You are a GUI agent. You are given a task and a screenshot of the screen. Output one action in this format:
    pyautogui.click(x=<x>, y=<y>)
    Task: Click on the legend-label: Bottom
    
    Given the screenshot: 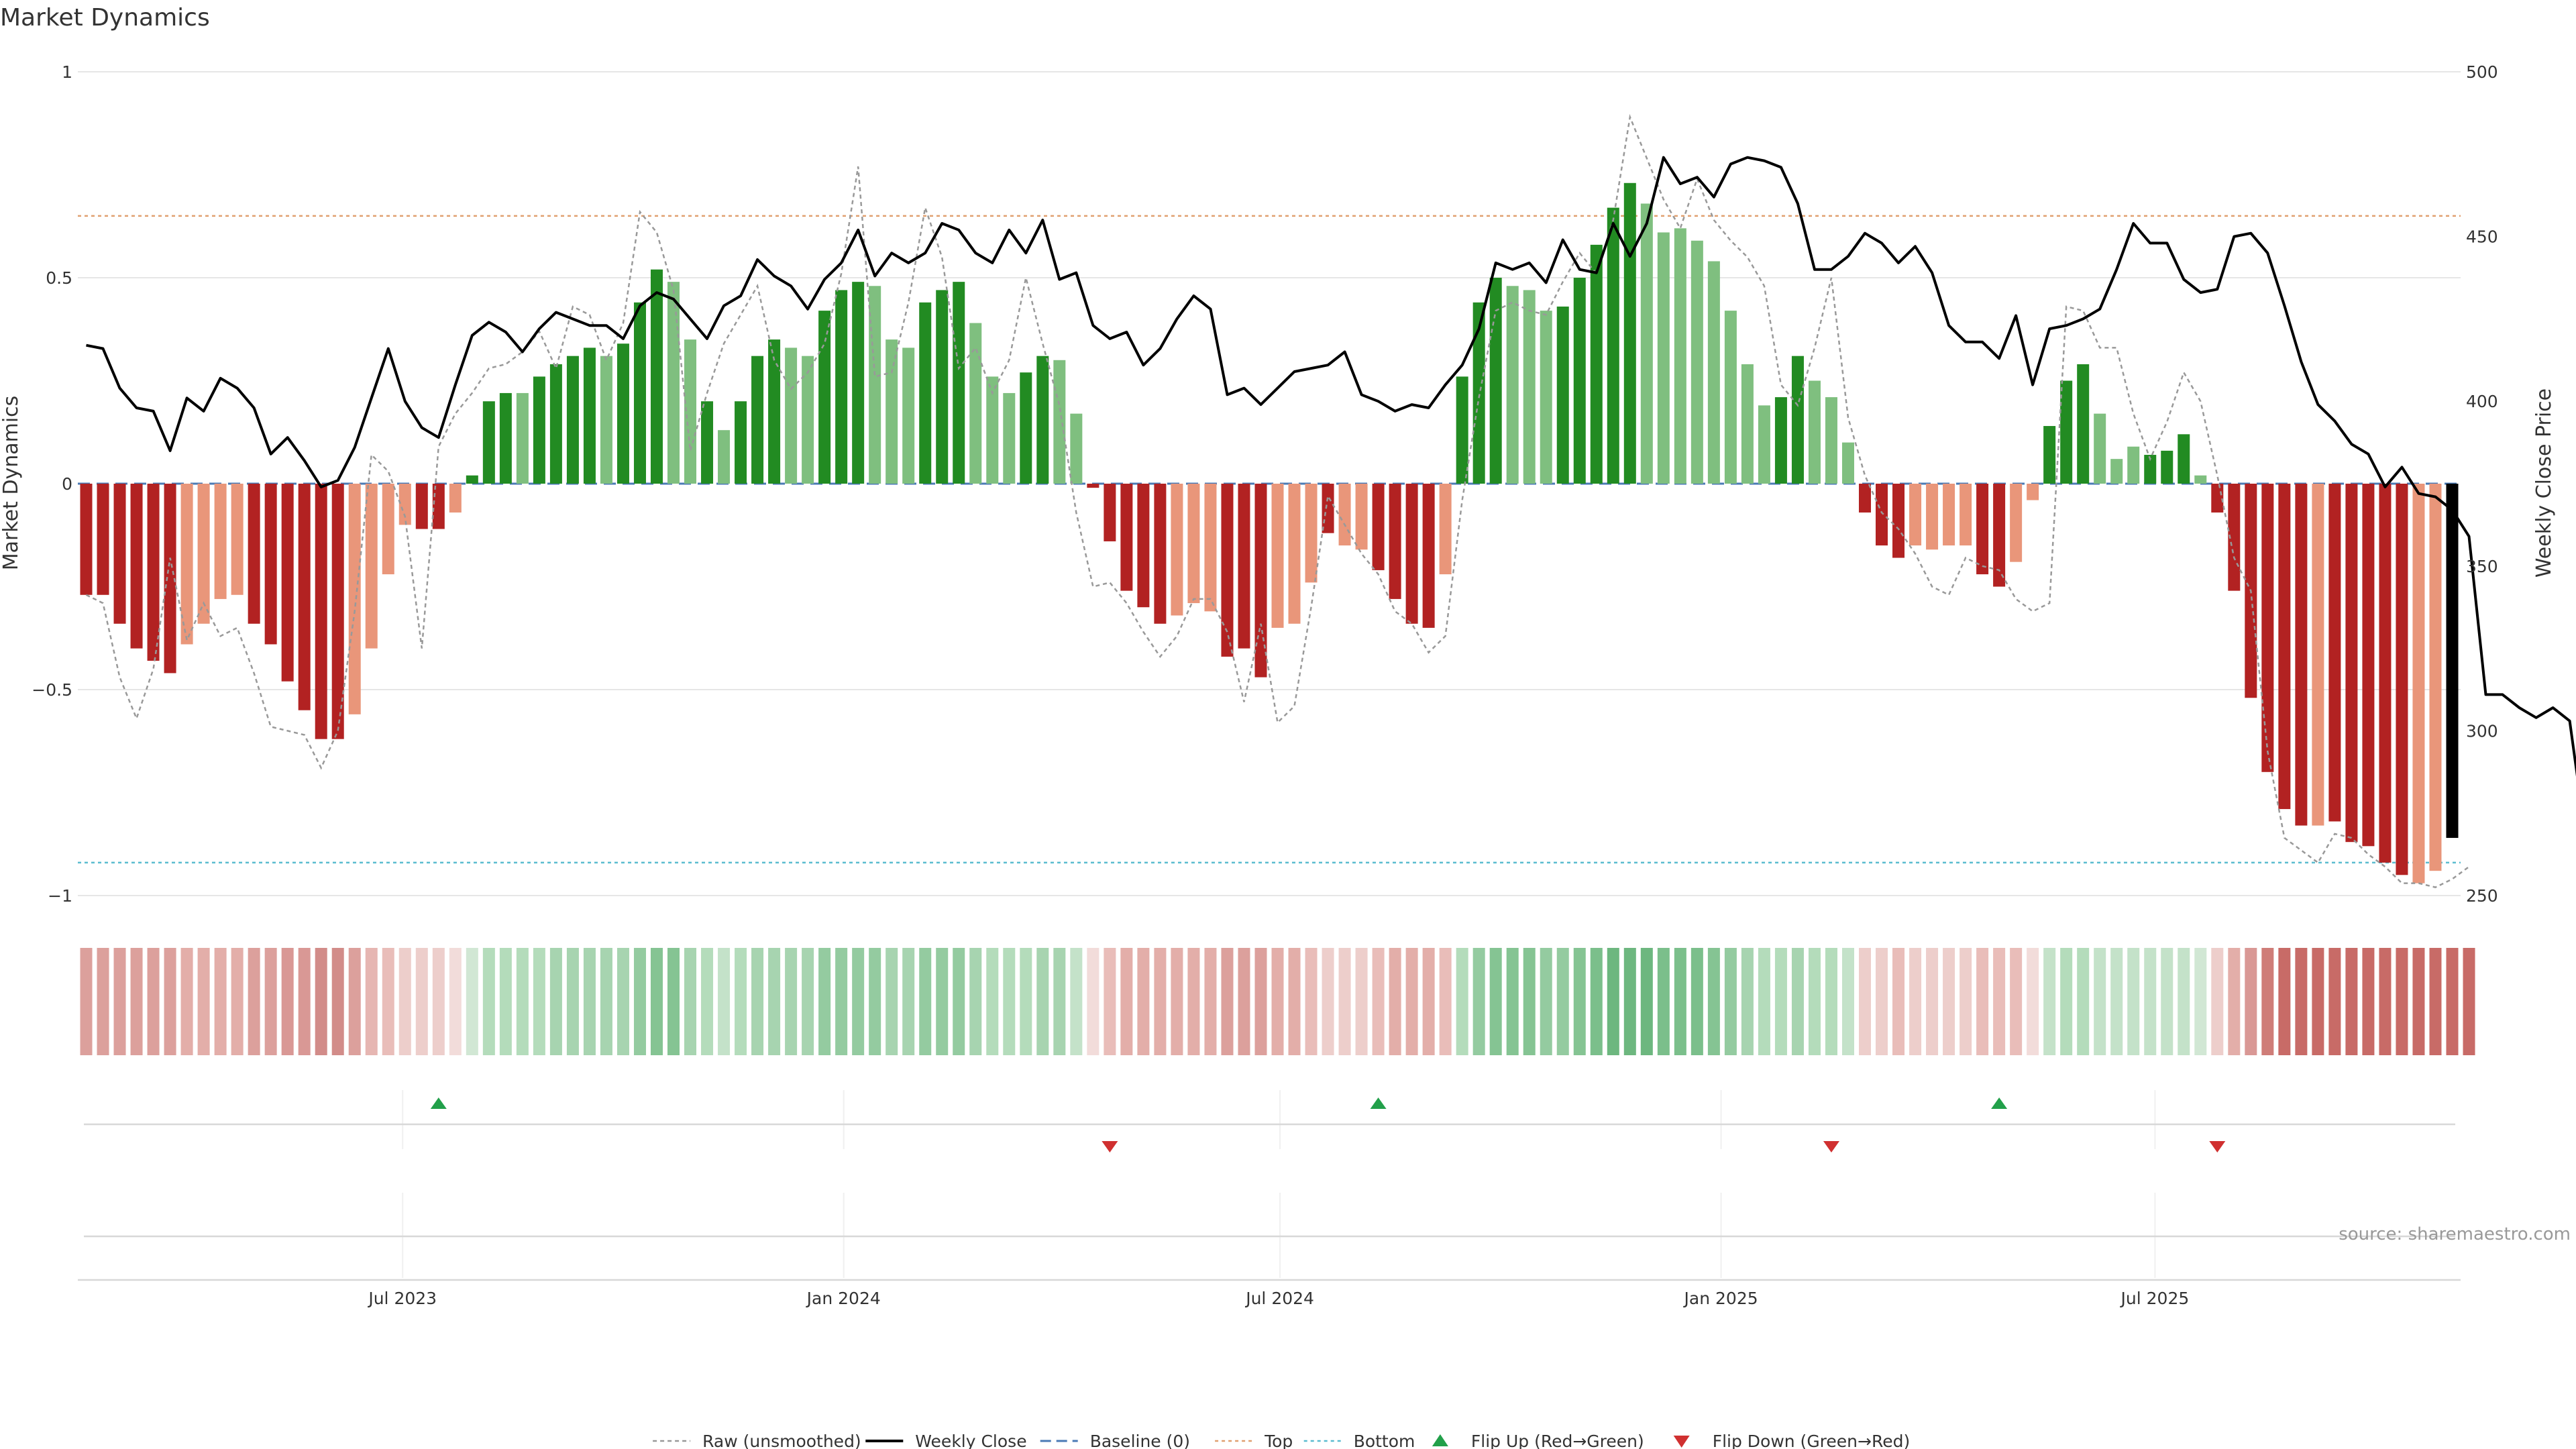 What is the action you would take?
    pyautogui.click(x=1384, y=1440)
    